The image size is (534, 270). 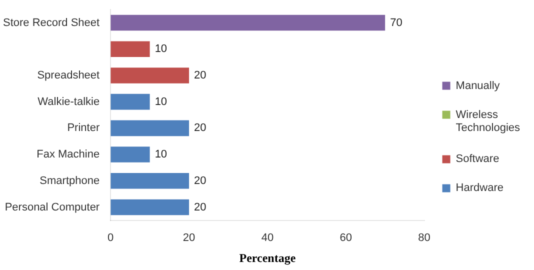 I want to click on data-label: 70, so click(x=396, y=22).